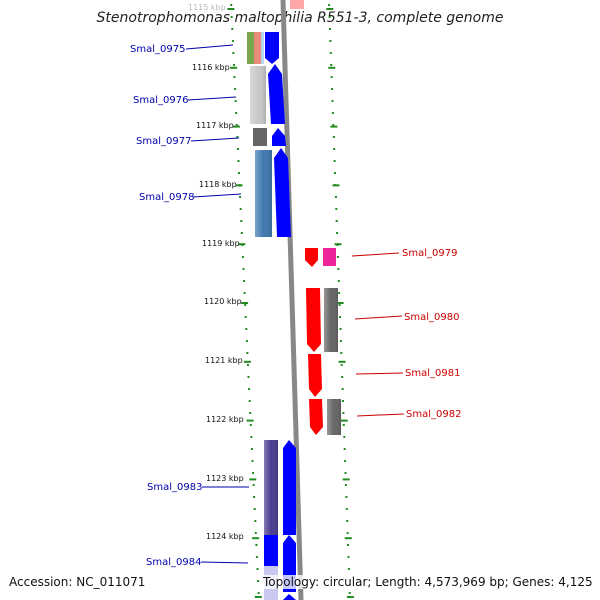 This screenshot has width=600, height=600. Describe the element at coordinates (378, 334) in the screenshot. I see `right-leader-lines` at that location.